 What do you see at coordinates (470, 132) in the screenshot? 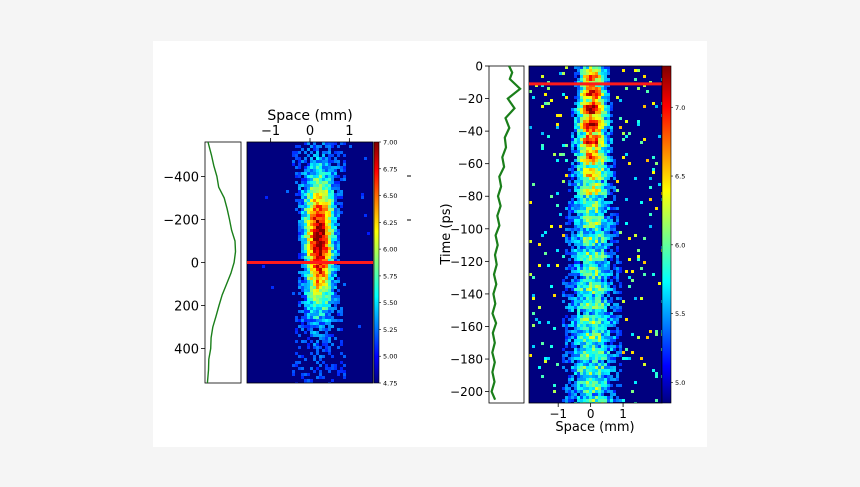
I see `y-tick-label: −40` at bounding box center [470, 132].